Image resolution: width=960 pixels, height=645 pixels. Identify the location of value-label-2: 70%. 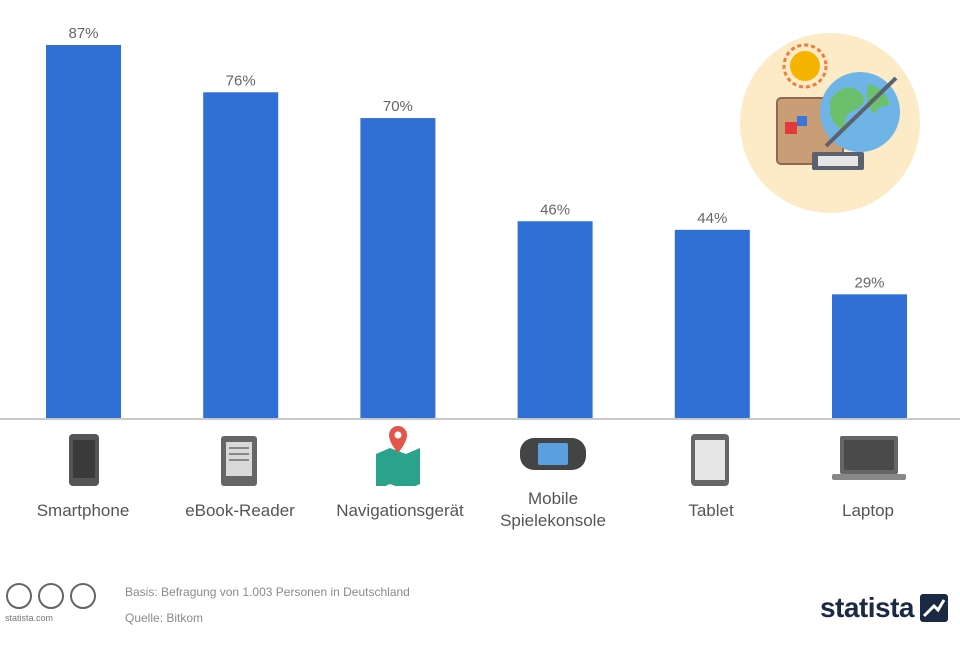
(398, 106).